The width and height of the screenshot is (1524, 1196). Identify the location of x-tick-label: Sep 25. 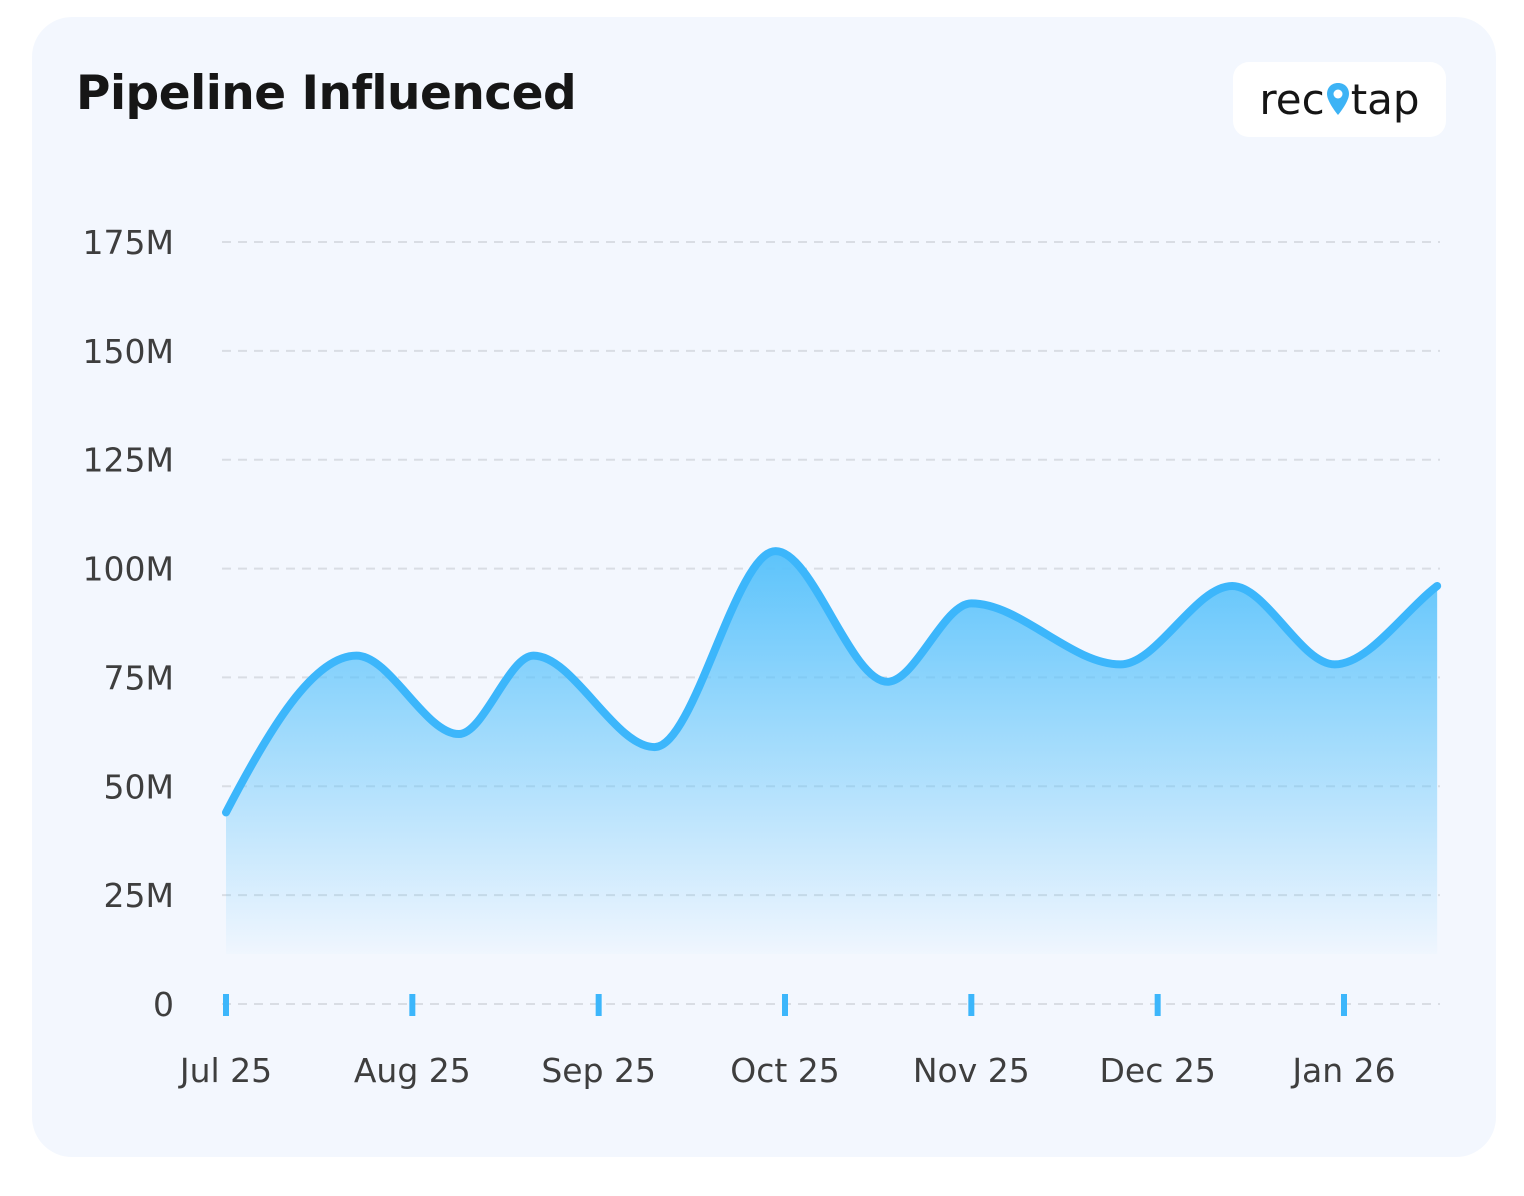
(598, 1070).